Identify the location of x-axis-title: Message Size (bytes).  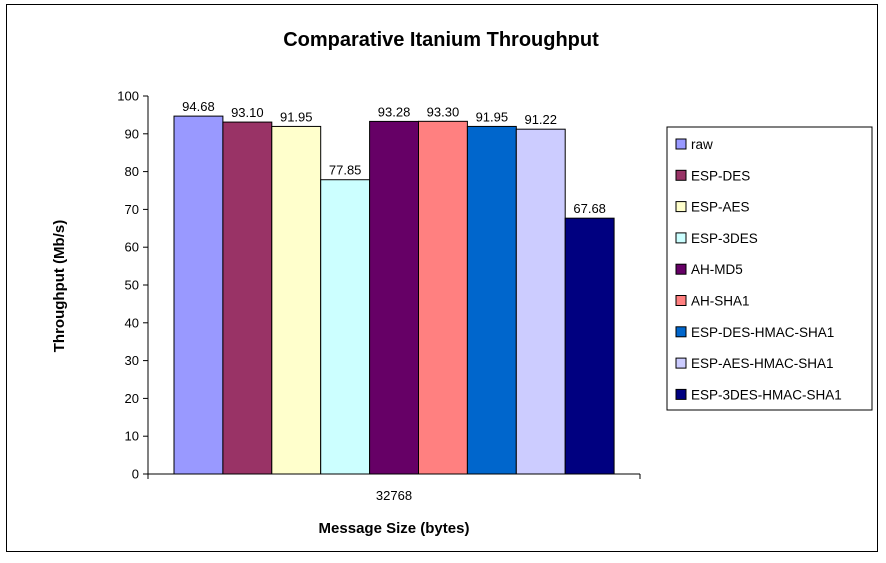
(394, 528).